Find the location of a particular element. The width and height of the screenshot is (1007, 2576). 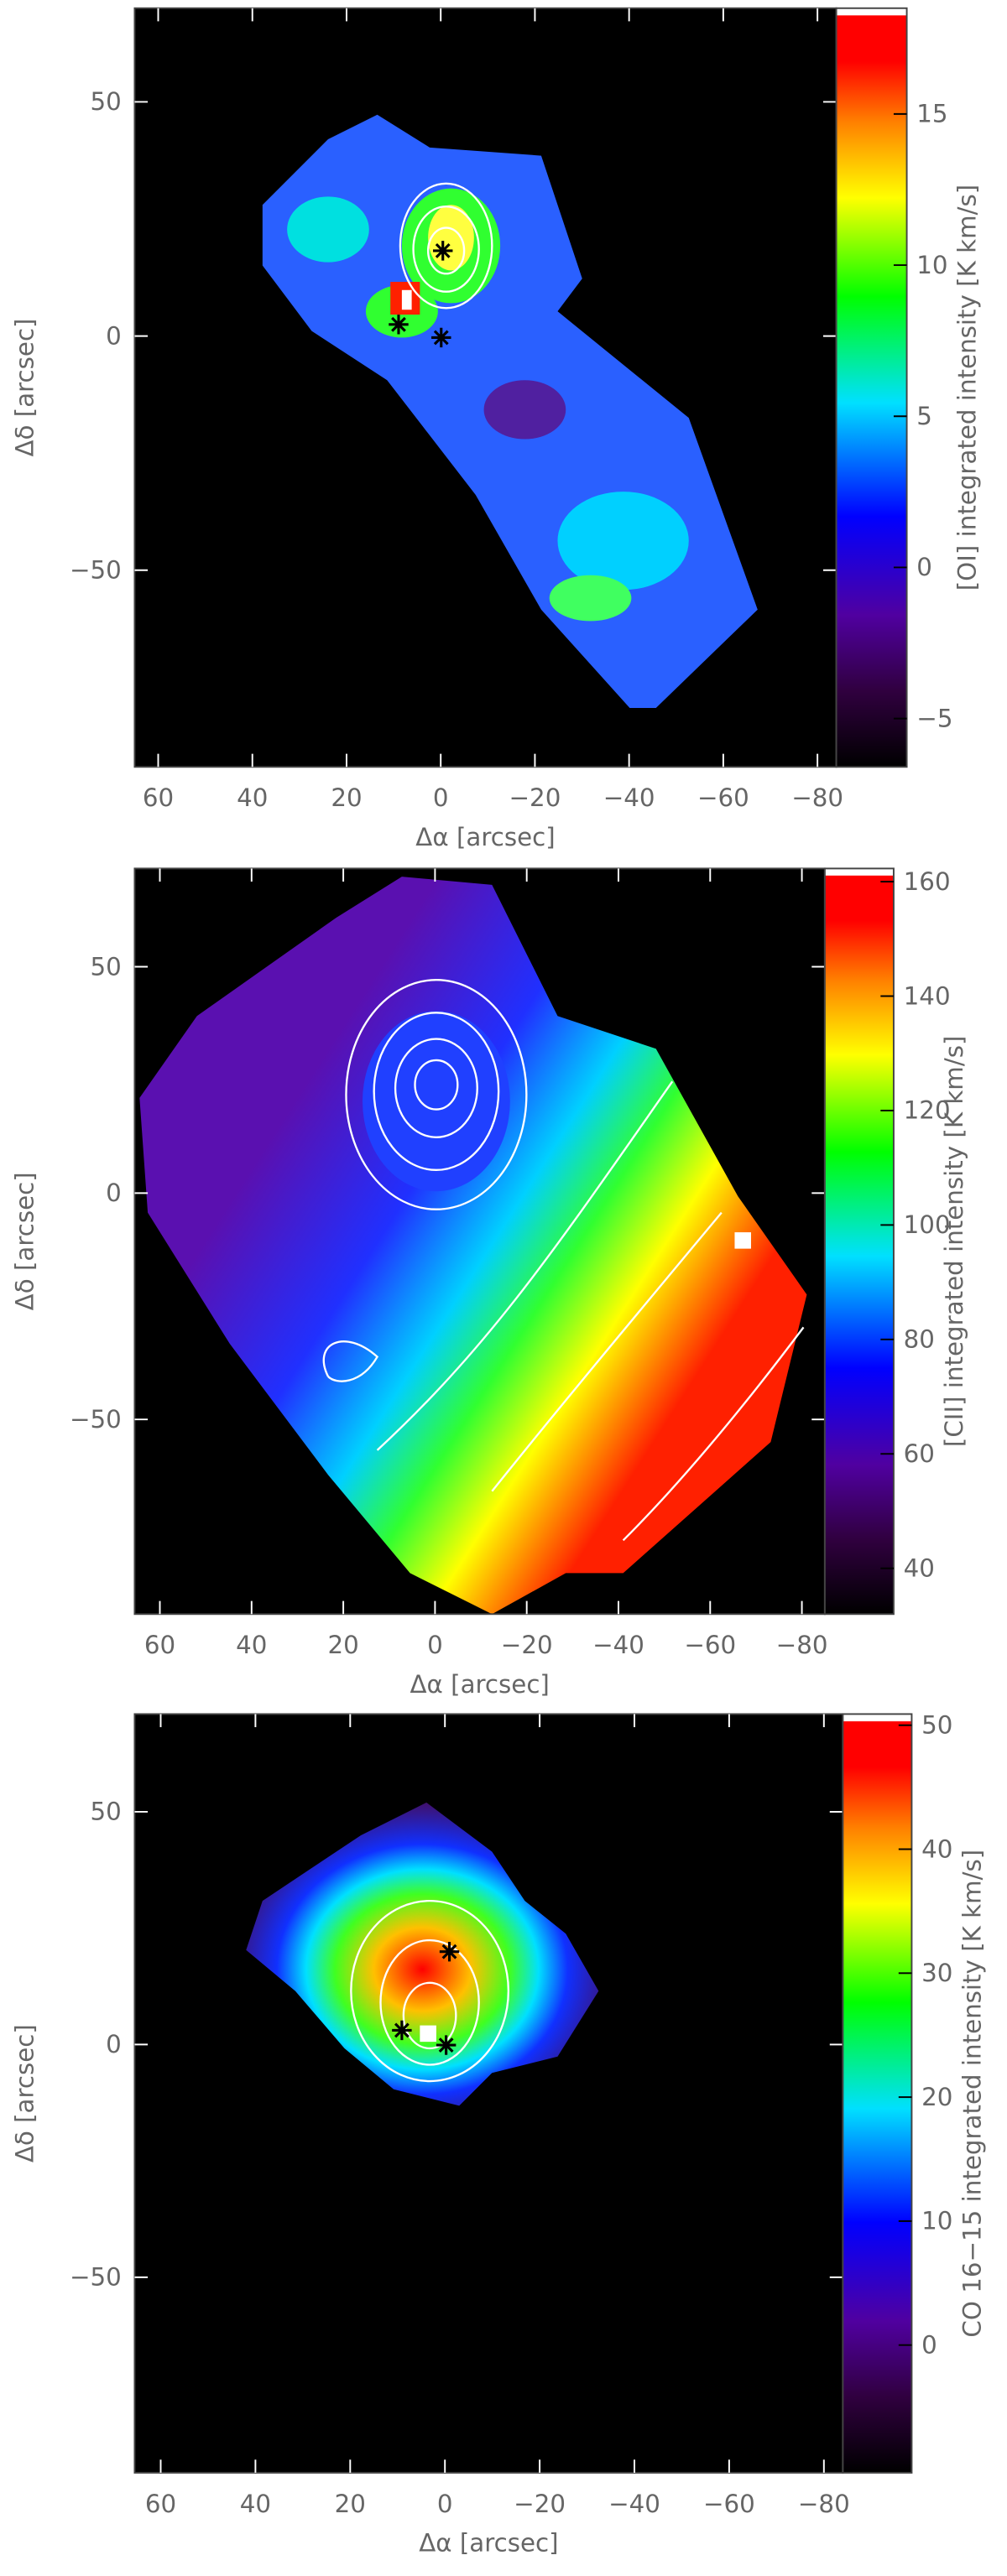

colorbar-tick-label: 60 is located at coordinates (919, 1453).